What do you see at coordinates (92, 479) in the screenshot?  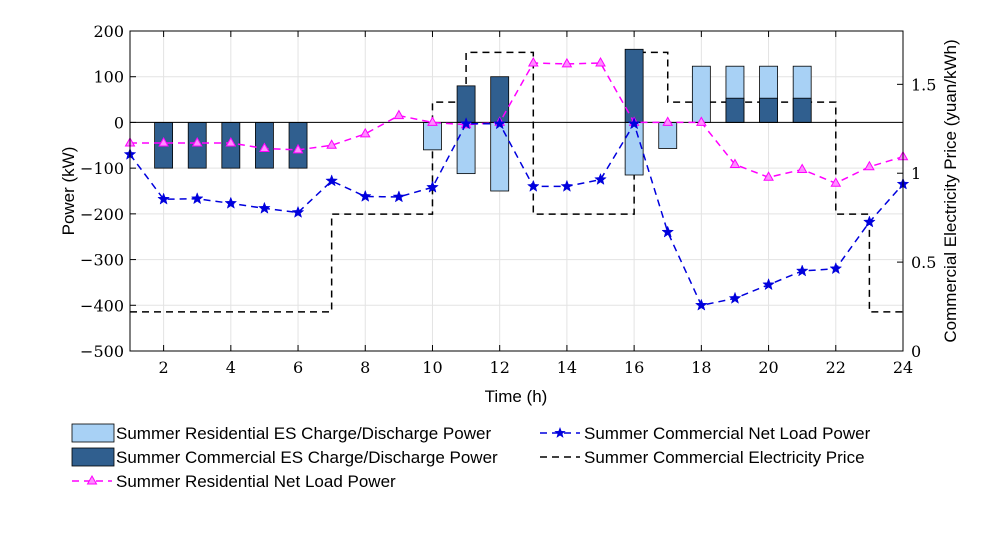 I see `legend-triangle-marker` at bounding box center [92, 479].